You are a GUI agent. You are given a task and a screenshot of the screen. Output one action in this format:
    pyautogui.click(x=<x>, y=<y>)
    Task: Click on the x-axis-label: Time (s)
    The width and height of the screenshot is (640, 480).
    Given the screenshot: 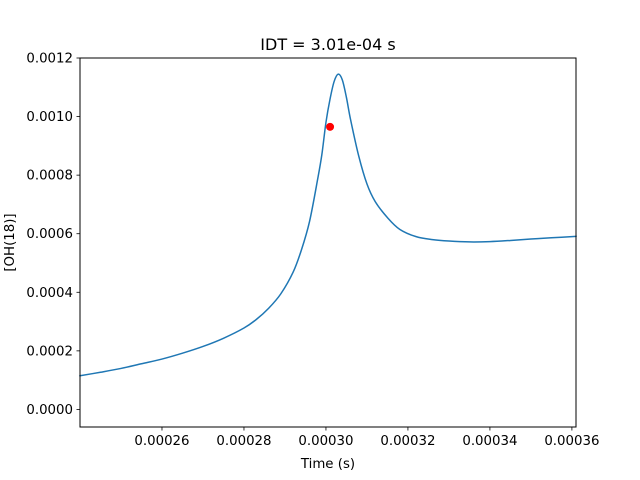 What is the action you would take?
    pyautogui.click(x=327, y=464)
    